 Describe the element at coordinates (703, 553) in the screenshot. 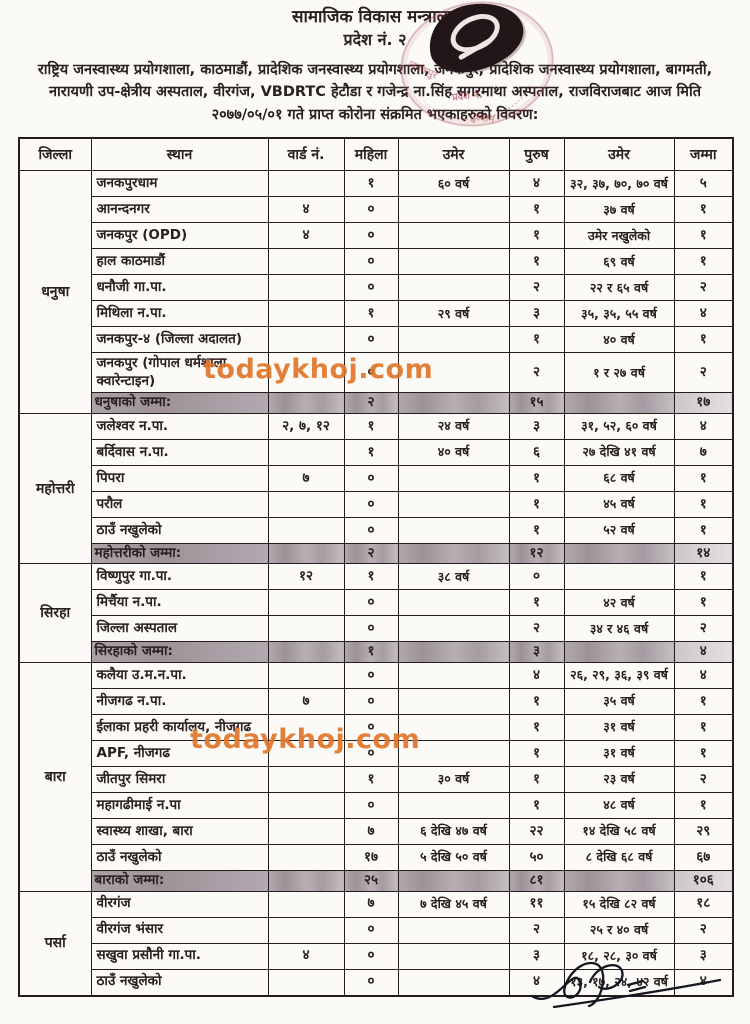

I see `grand-total-cell: १४` at that location.